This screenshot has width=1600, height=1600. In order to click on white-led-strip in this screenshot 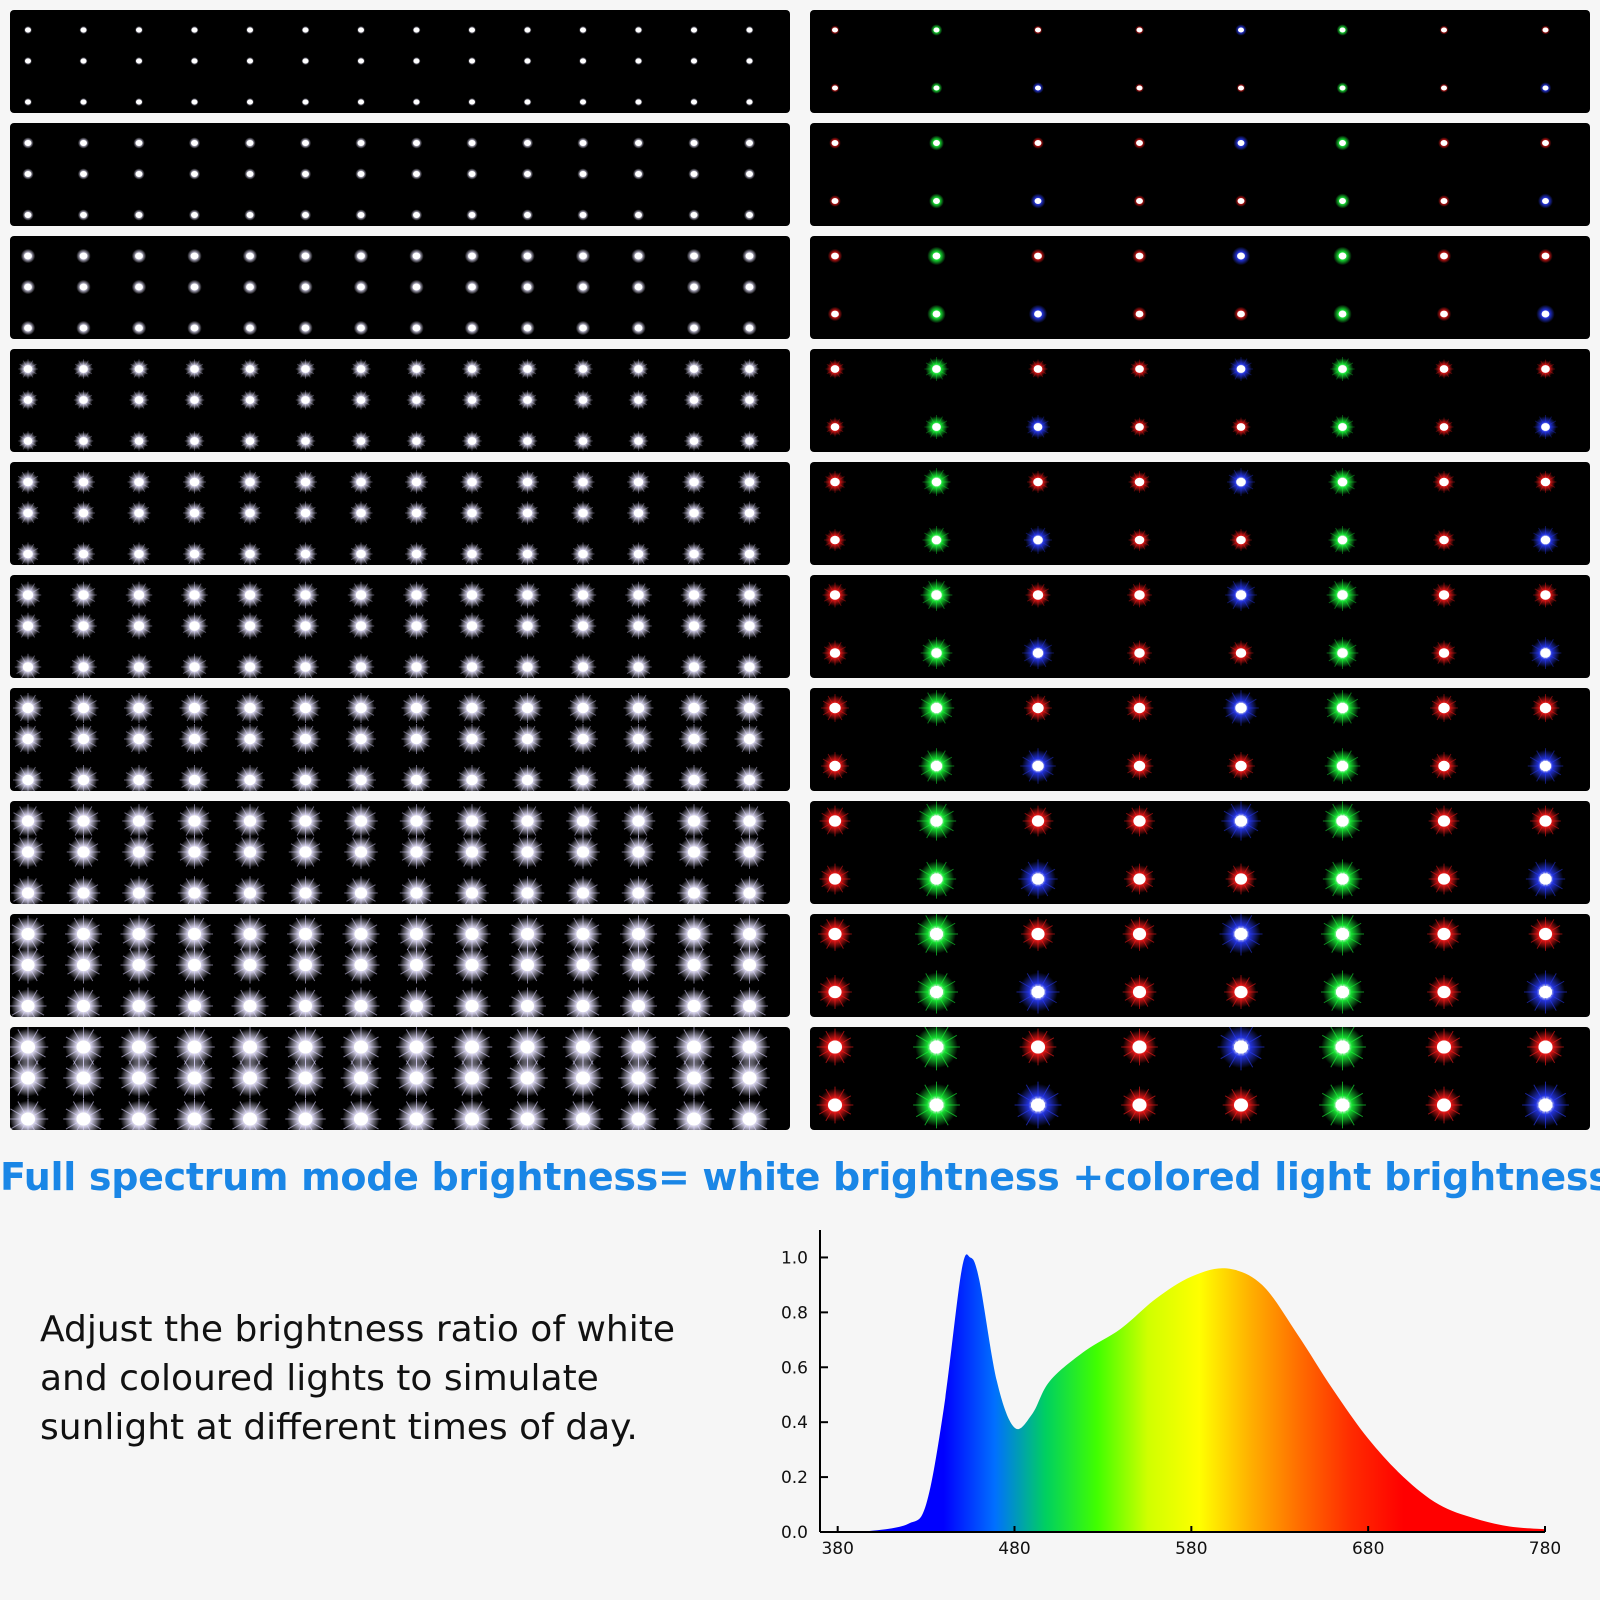, I will do `click(400, 852)`.